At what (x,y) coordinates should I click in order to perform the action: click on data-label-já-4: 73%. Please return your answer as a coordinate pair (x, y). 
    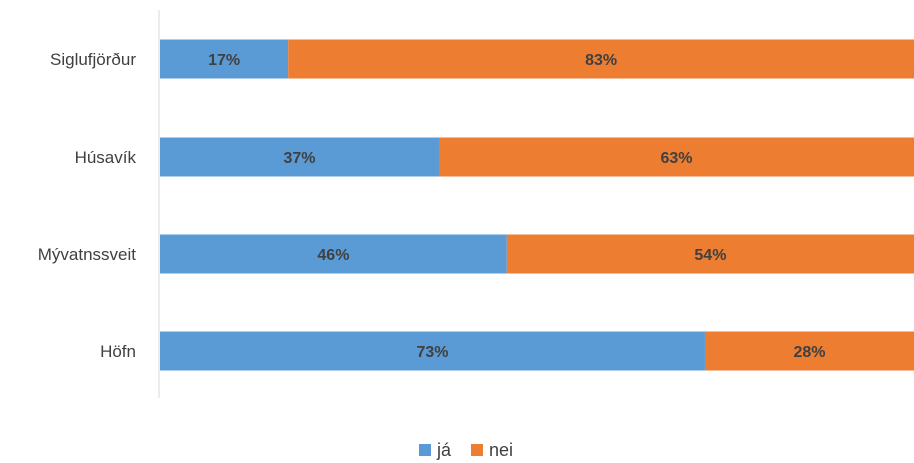
    Looking at the image, I should click on (432, 352).